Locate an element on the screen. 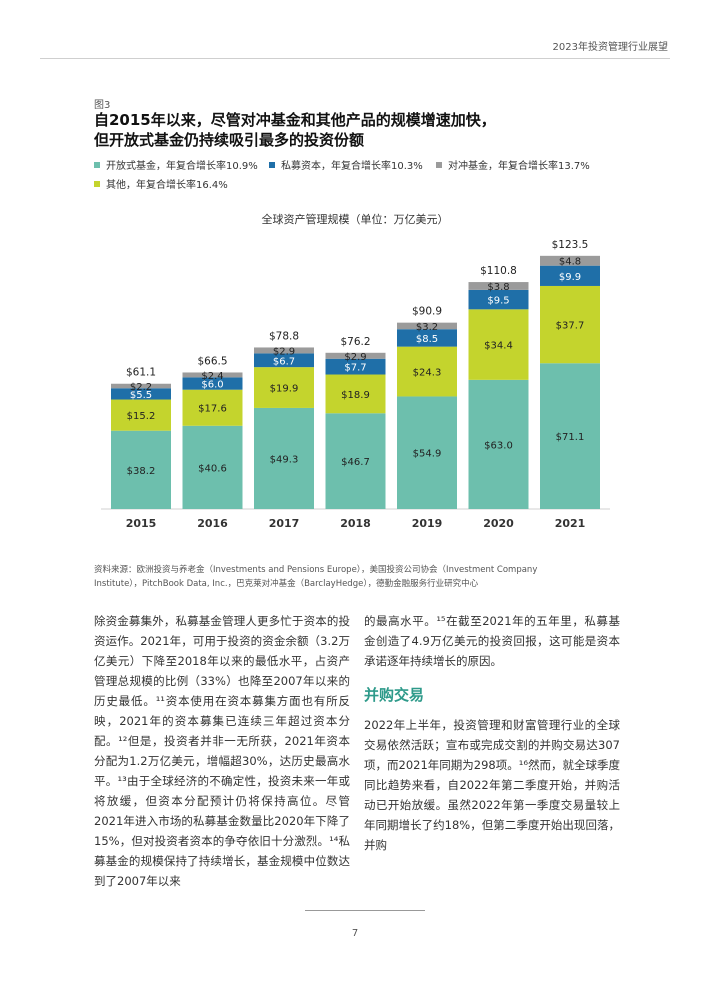  section-heading: 并购交易 is located at coordinates (394, 695).